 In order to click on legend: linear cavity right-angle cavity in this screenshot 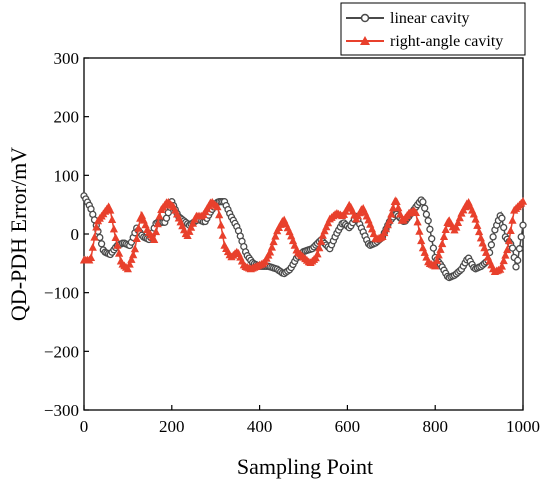, I will do `click(433, 29)`.